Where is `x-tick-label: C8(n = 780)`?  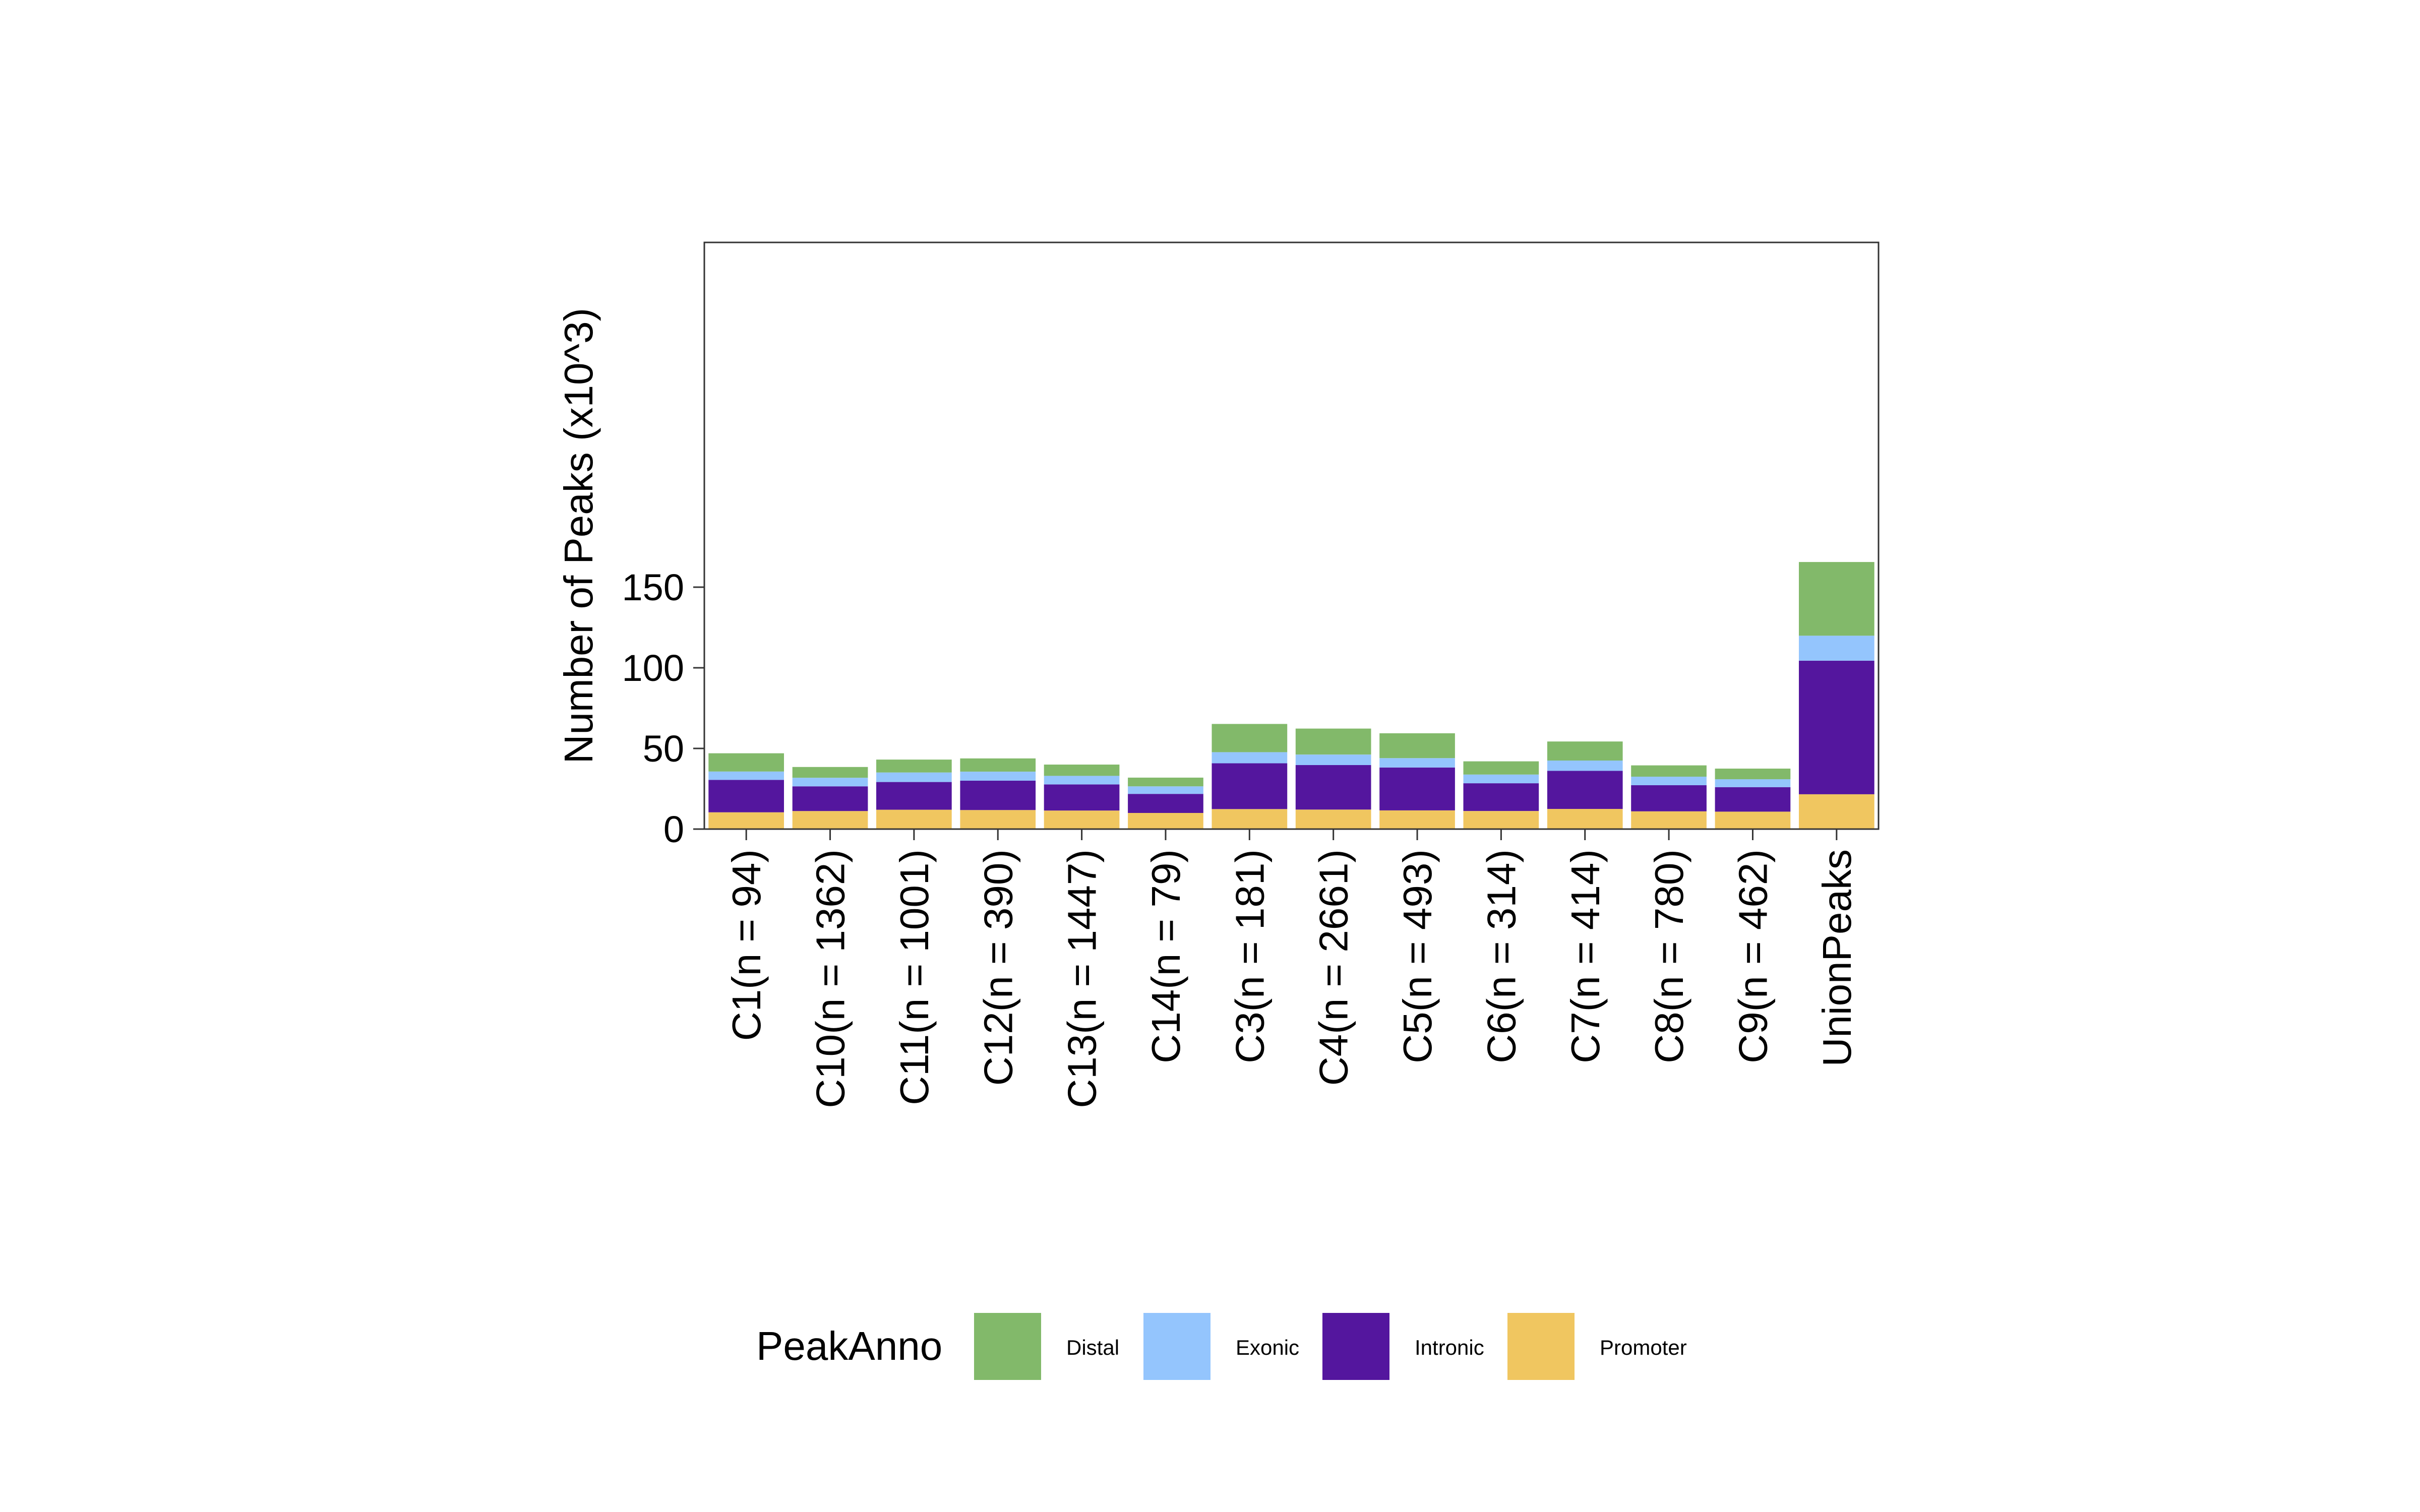
x-tick-label: C8(n = 780) is located at coordinates (1669, 956).